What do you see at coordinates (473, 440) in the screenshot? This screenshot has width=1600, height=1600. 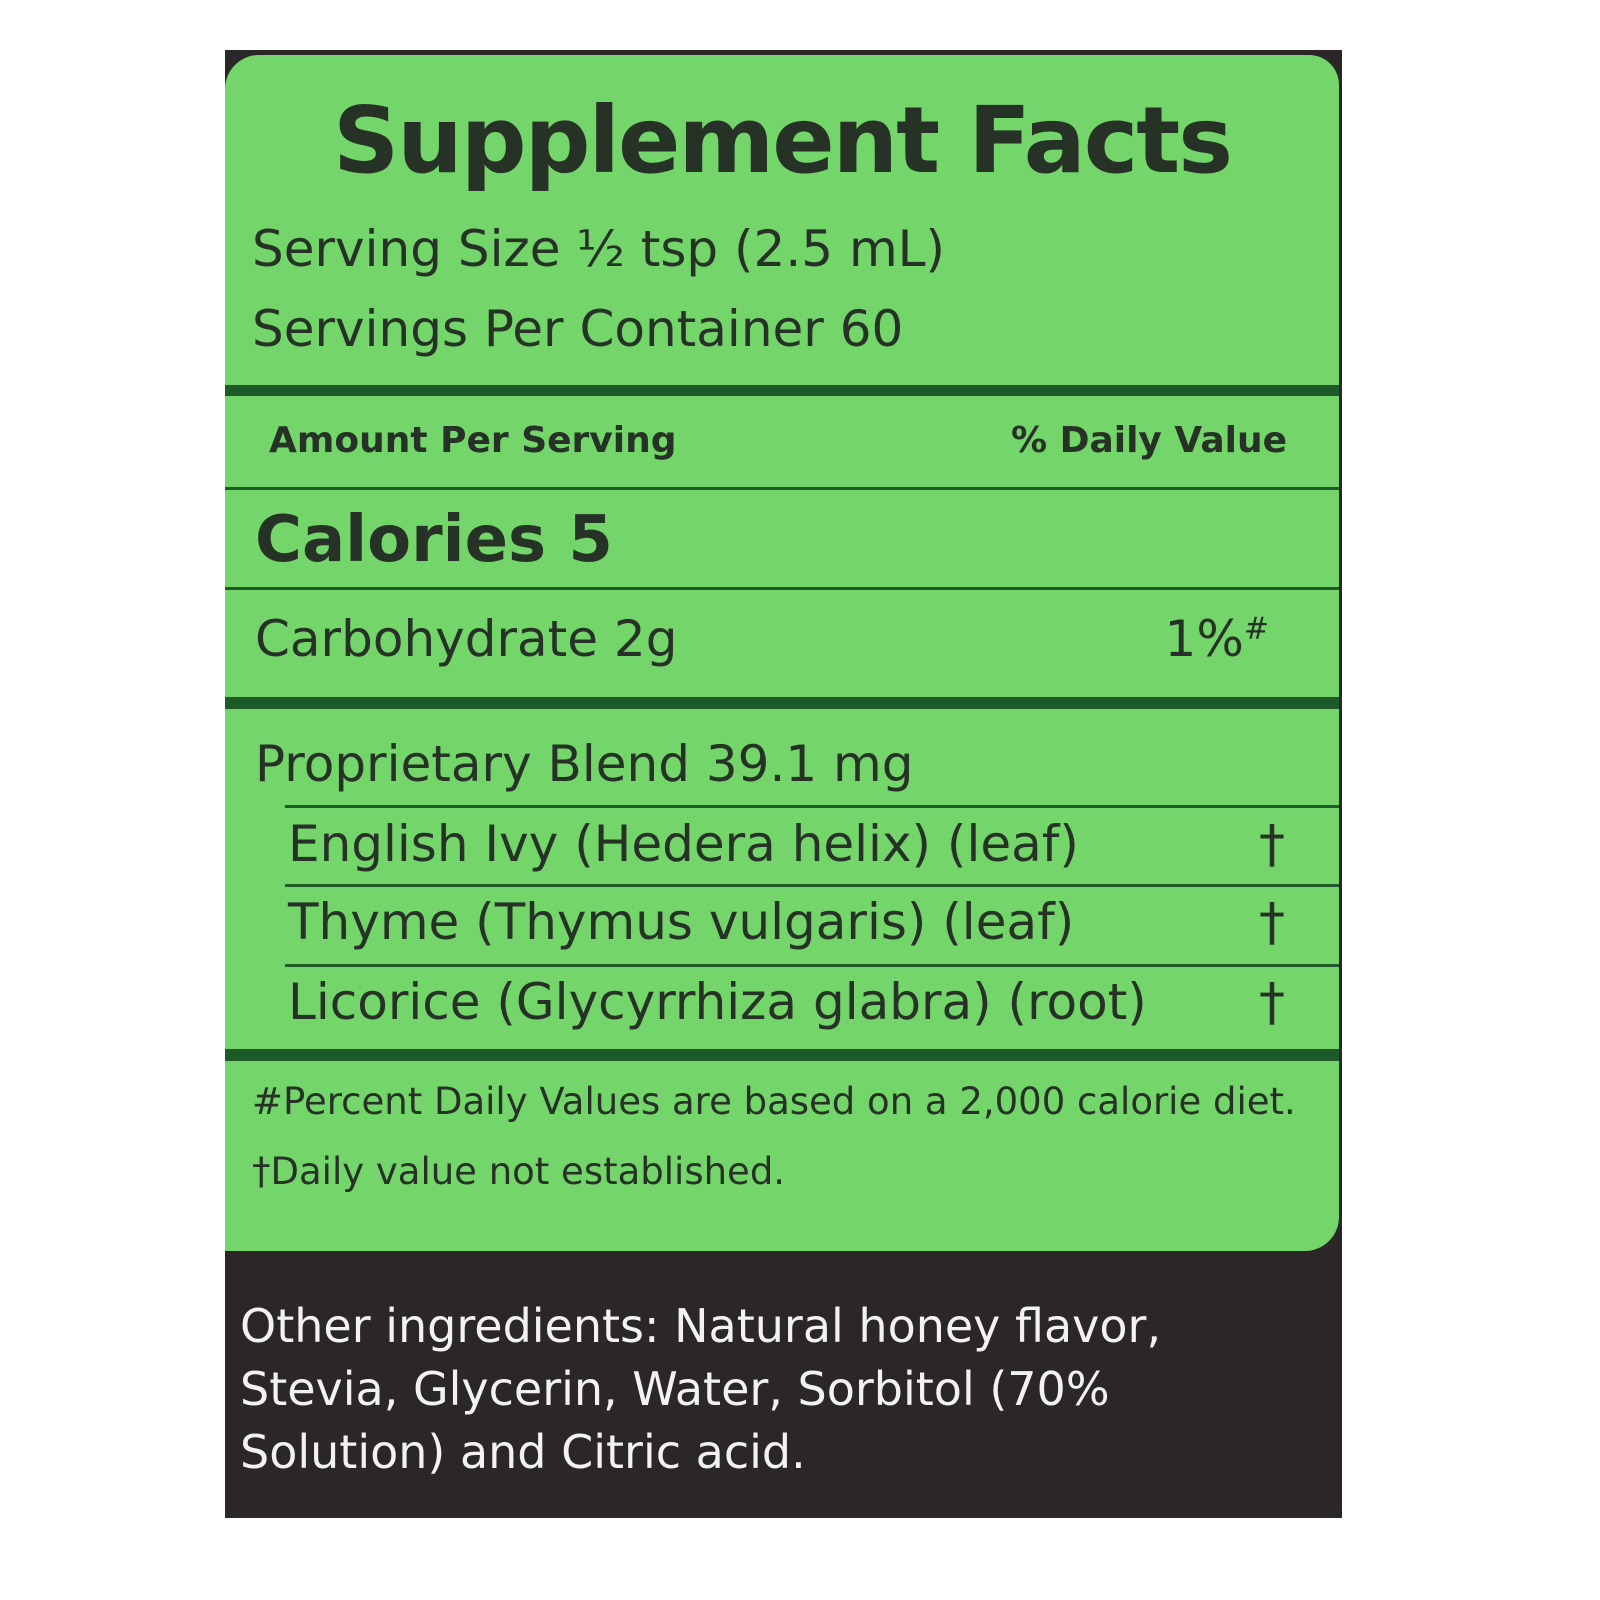 I see `amount-per-serving-header: Amount Per Serving` at bounding box center [473, 440].